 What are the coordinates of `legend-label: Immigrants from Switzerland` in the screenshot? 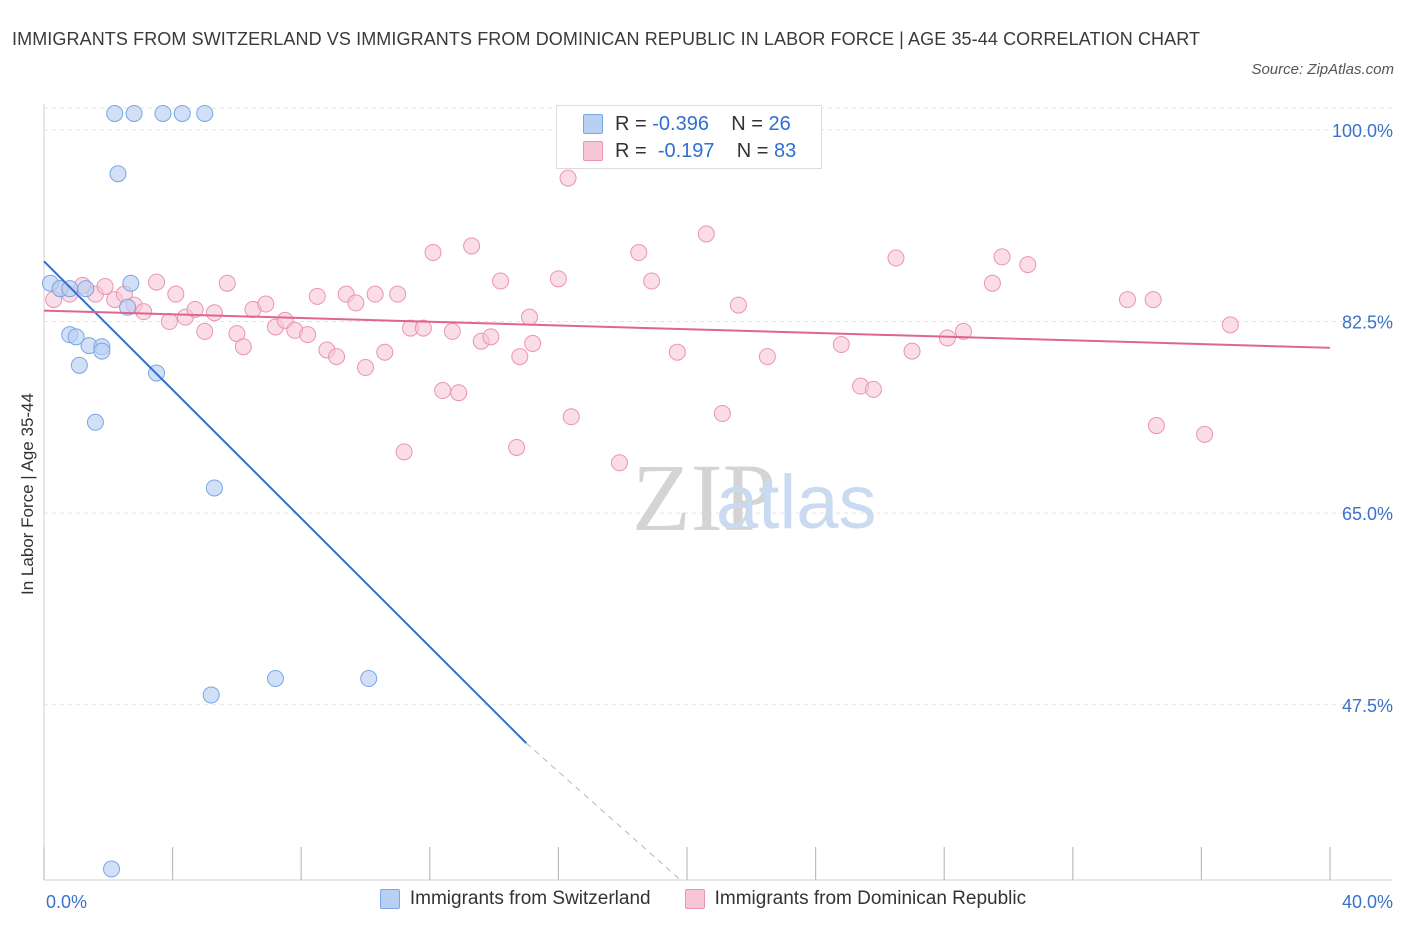 It's located at (530, 898).